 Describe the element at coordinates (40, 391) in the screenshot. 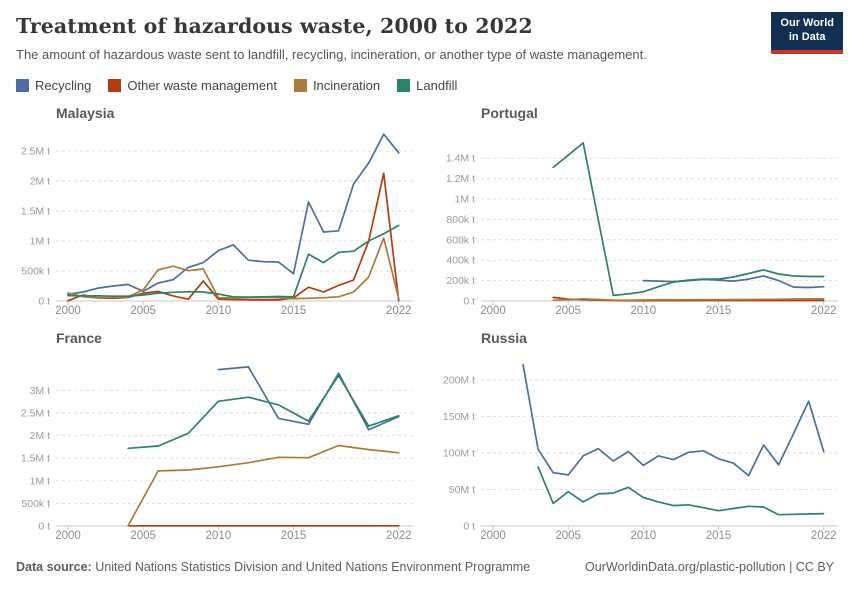

I see `y-tick-label: 3M t` at that location.